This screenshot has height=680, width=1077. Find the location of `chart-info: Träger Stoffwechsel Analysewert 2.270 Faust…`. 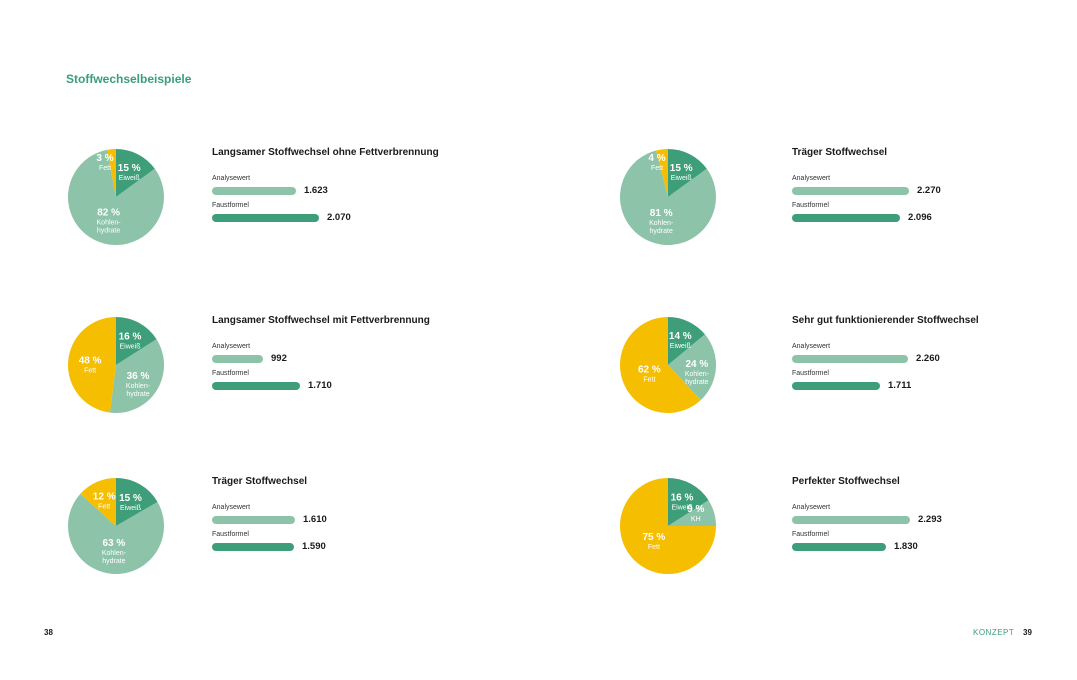

chart-info: Träger Stoffwechsel Analysewert 2.270 Faust… is located at coordinates (927, 197).